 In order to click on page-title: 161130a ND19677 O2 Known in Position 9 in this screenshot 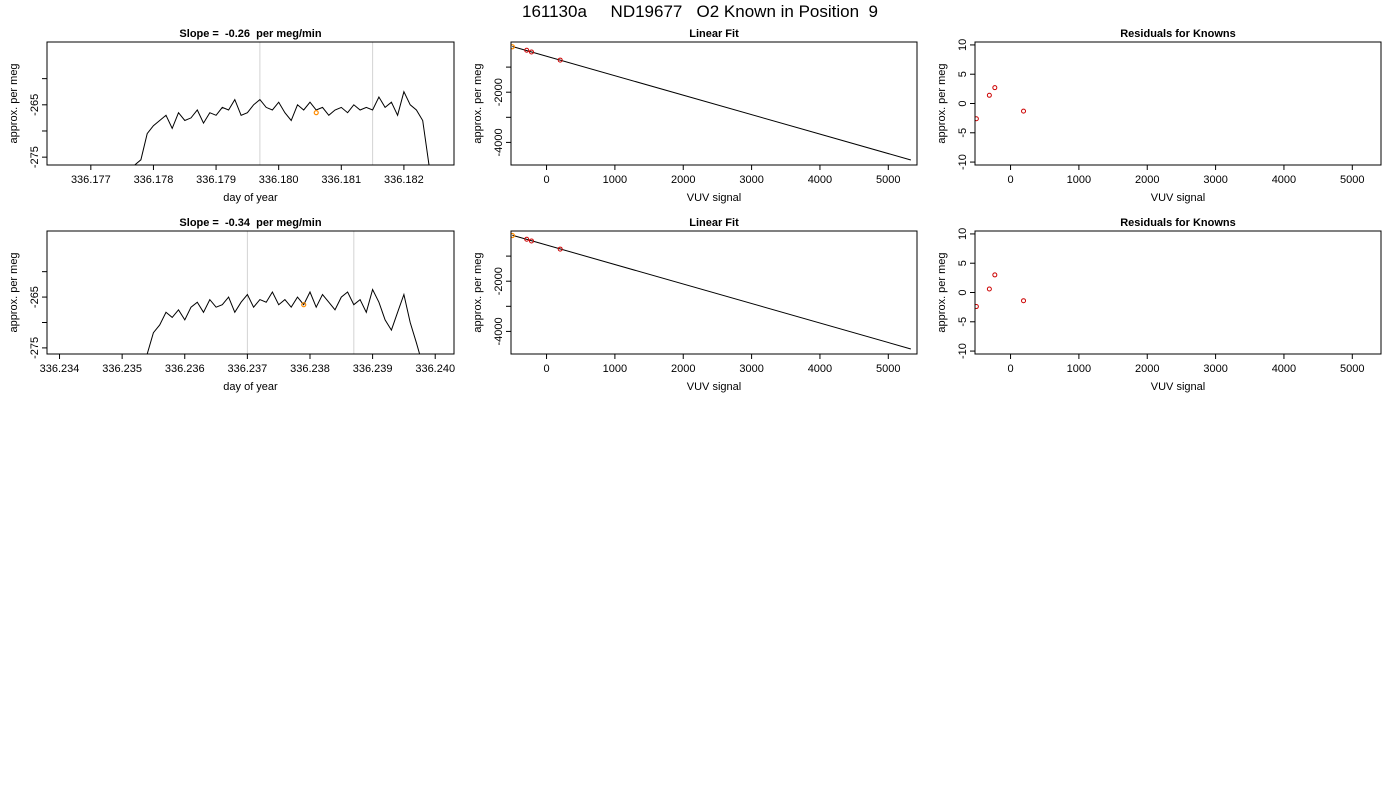, I will do `click(700, 11)`.